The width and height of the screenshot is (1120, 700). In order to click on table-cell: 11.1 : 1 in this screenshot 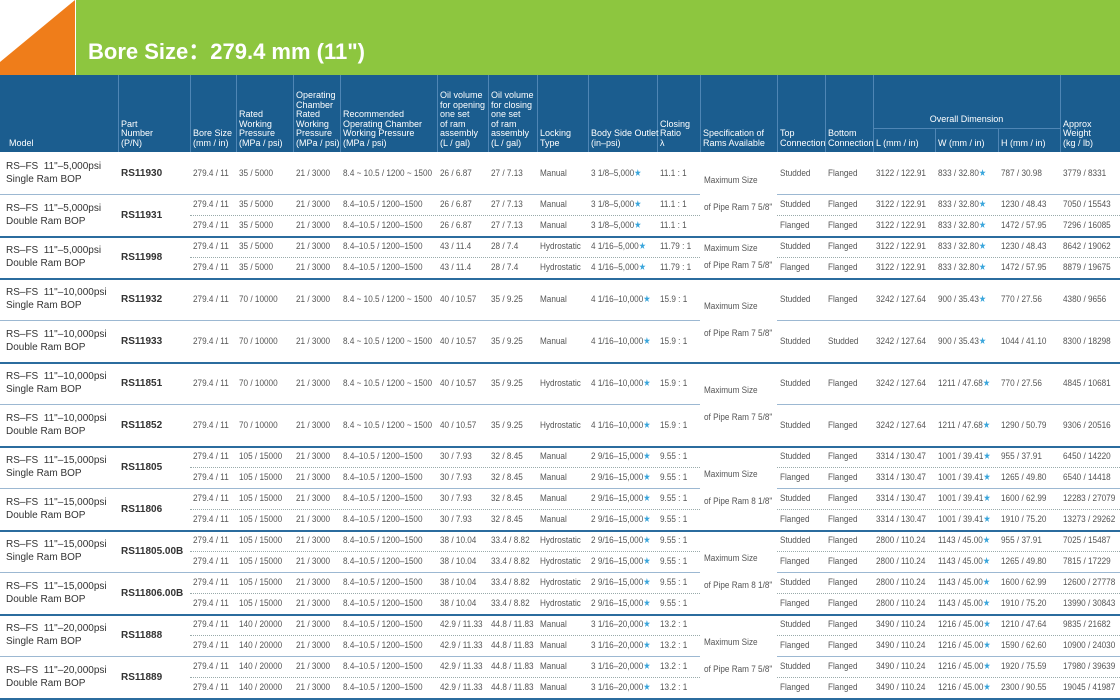, I will do `click(673, 225)`.